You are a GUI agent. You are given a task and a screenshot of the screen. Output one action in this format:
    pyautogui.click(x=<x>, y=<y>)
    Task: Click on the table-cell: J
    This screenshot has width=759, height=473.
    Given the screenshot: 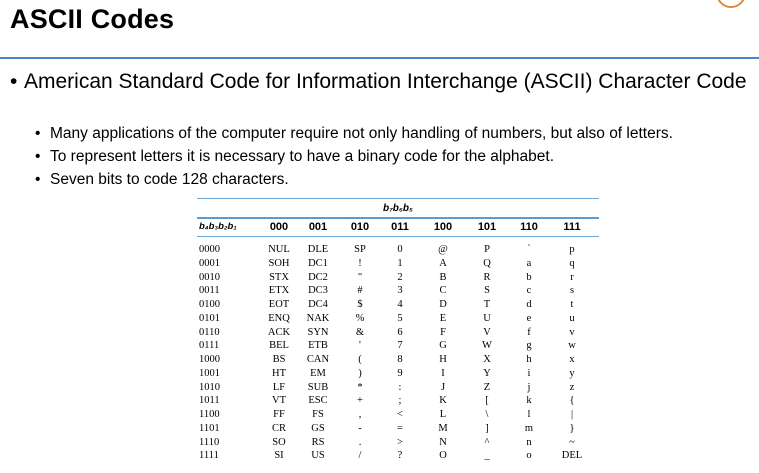 What is the action you would take?
    pyautogui.click(x=443, y=387)
    